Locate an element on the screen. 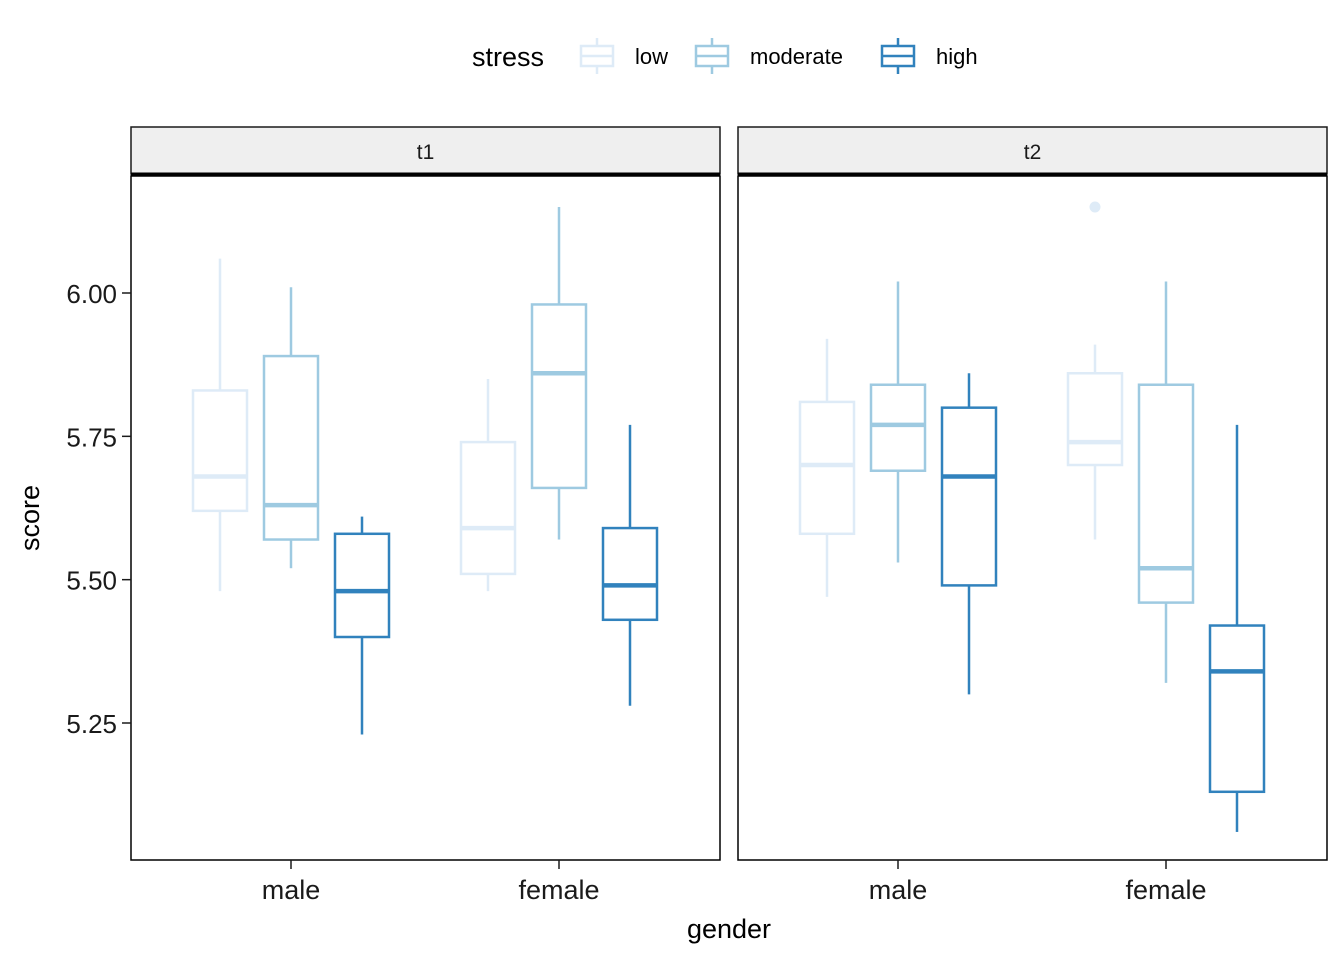  x-axis: male female male female is located at coordinates (734, 882).